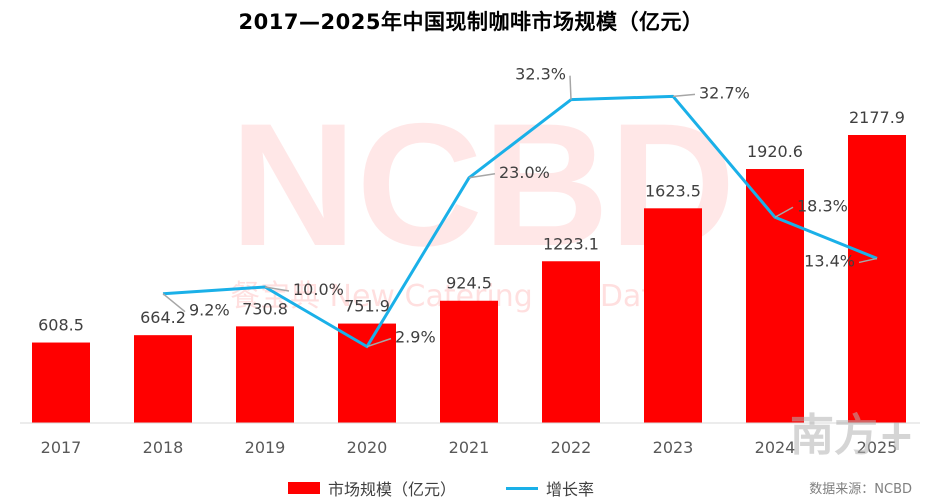 The width and height of the screenshot is (942, 504). Describe the element at coordinates (379, 342) in the screenshot. I see `rate-leader-2020` at that location.